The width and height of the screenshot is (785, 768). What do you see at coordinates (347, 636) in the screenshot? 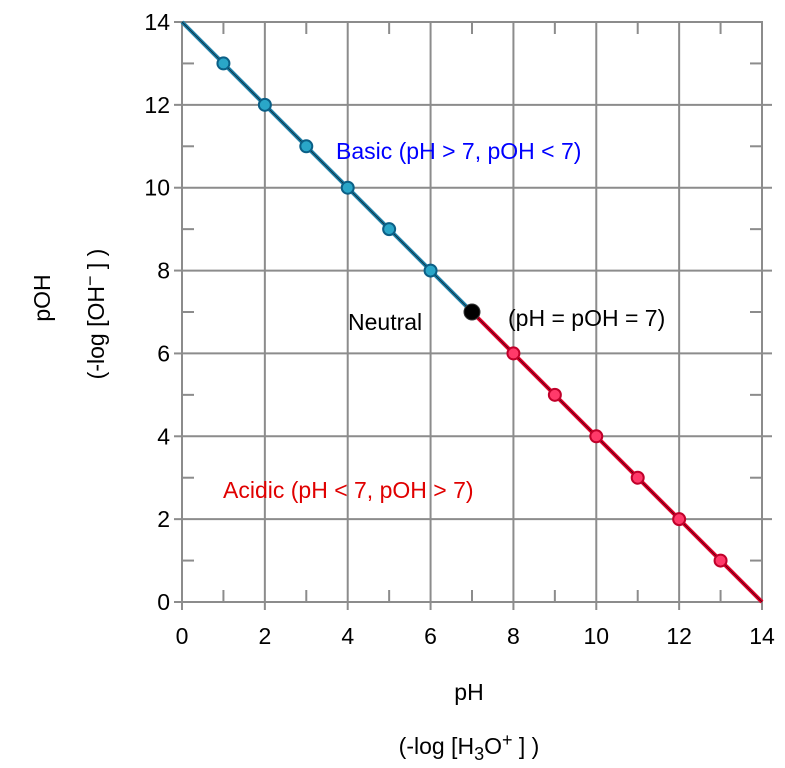
I see `x-tick-label: 4` at bounding box center [347, 636].